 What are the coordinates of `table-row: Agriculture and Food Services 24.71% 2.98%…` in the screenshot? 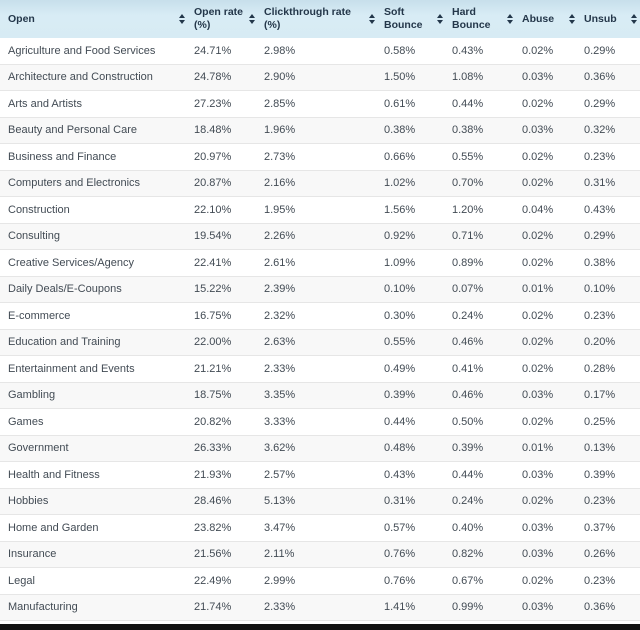 It's located at (320, 51).